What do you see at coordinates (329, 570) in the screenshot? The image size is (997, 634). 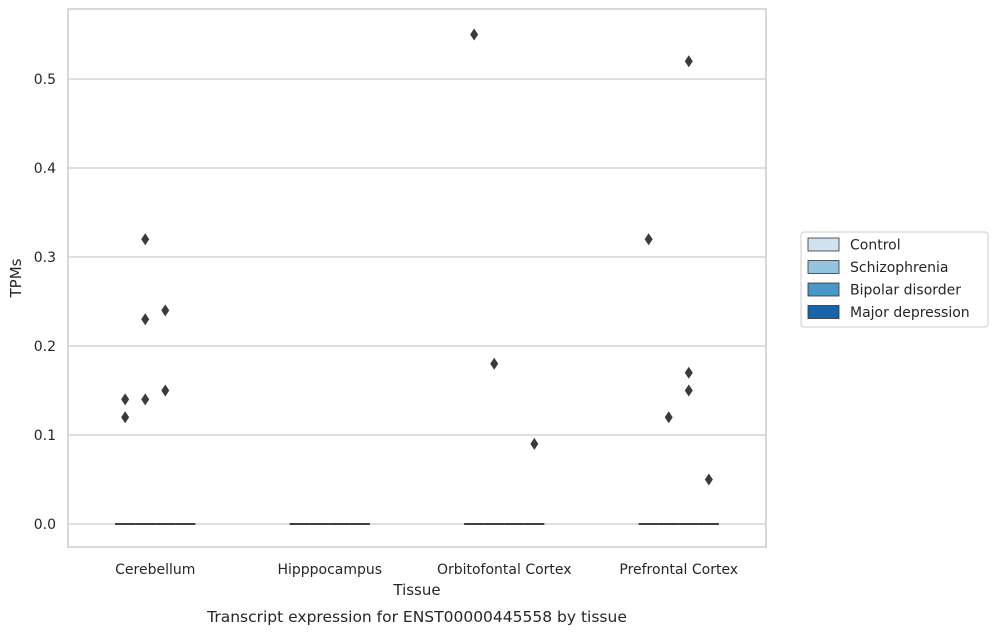 I see `x-tick-label: Hipppocampus` at bounding box center [329, 570].